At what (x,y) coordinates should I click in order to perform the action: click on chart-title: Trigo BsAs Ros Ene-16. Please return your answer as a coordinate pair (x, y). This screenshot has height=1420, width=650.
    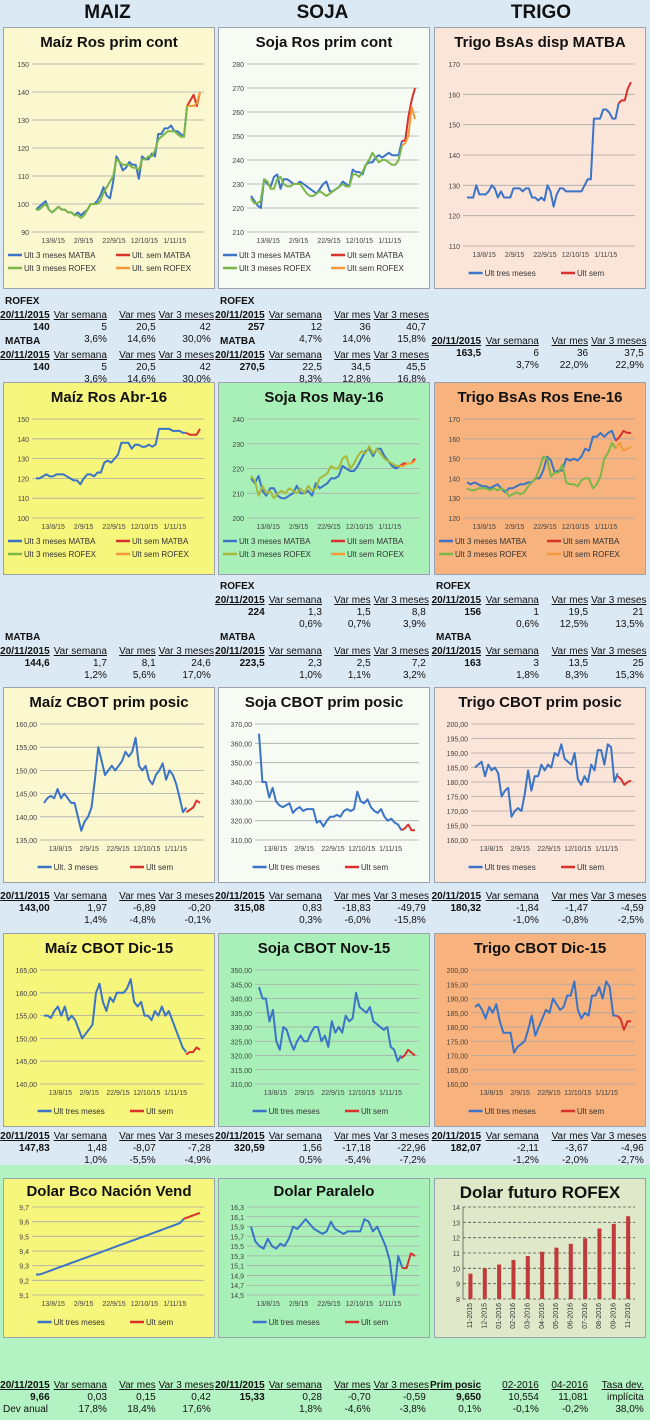
    Looking at the image, I should click on (540, 397).